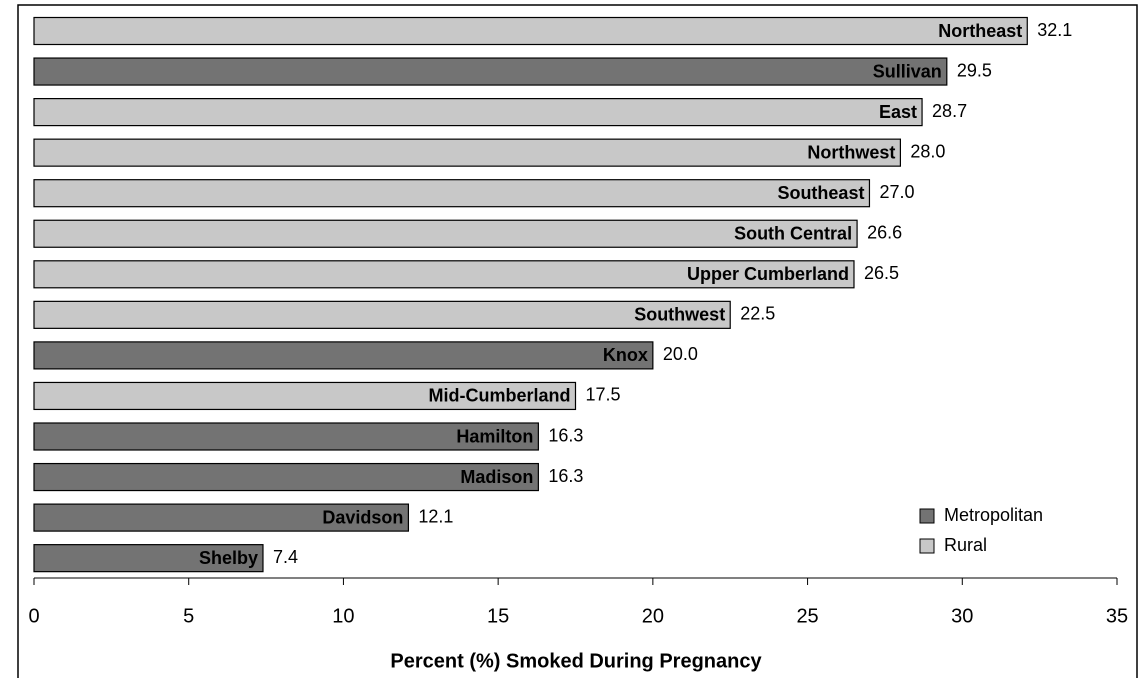  What do you see at coordinates (228, 558) in the screenshot?
I see `category-label: Shelby` at bounding box center [228, 558].